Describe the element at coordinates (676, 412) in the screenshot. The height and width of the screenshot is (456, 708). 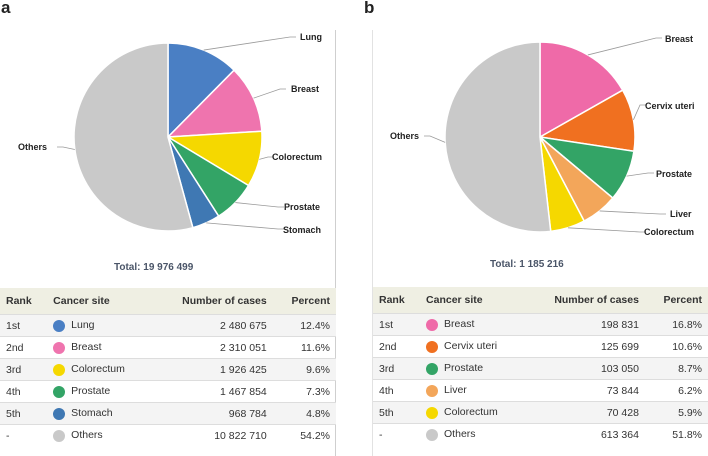
I see `percent-cell: 5.9%` at that location.